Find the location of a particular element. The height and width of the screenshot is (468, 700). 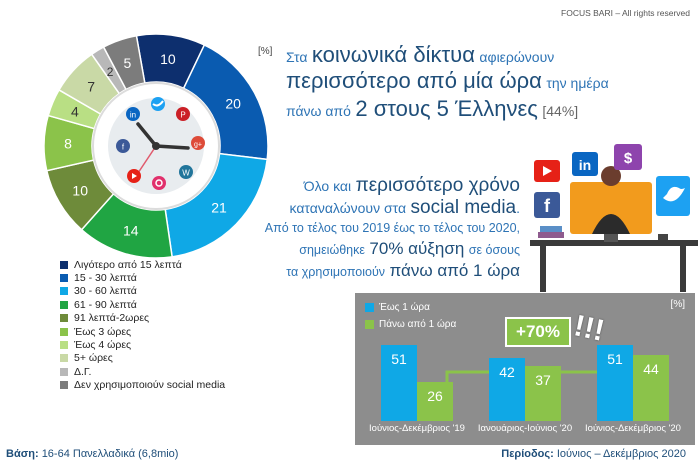

bar: 37 is located at coordinates (543, 393).